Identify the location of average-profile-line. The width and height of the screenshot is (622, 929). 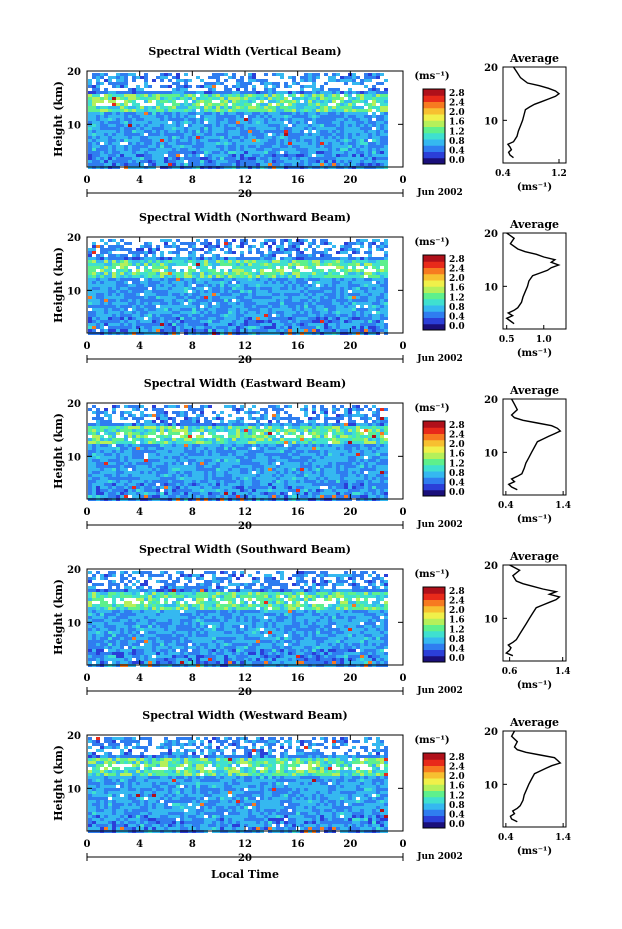
(533, 278).